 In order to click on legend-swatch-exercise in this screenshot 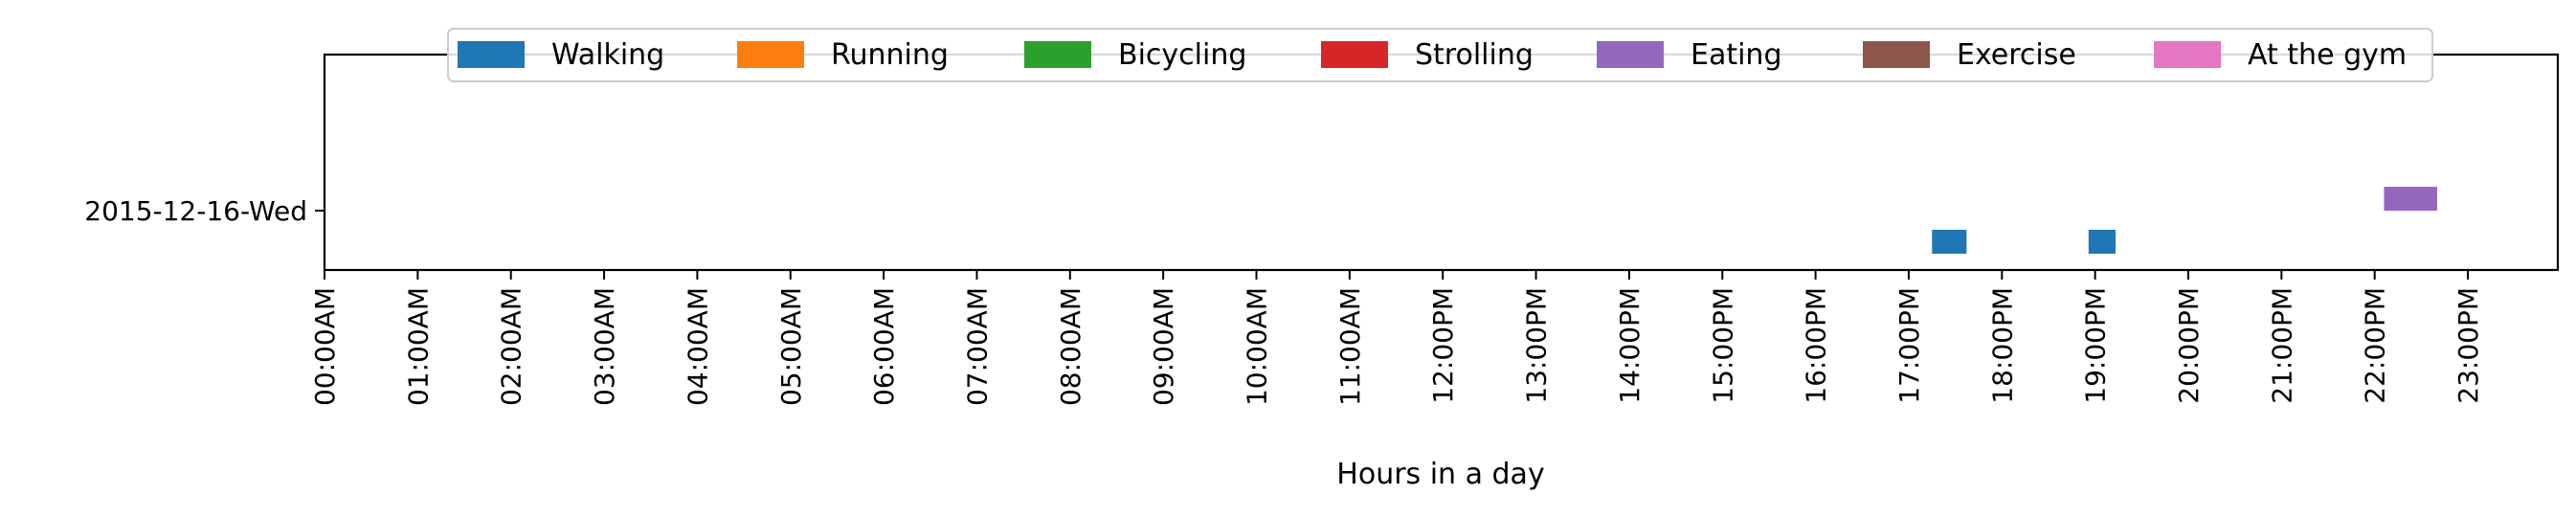, I will do `click(1897, 54)`.